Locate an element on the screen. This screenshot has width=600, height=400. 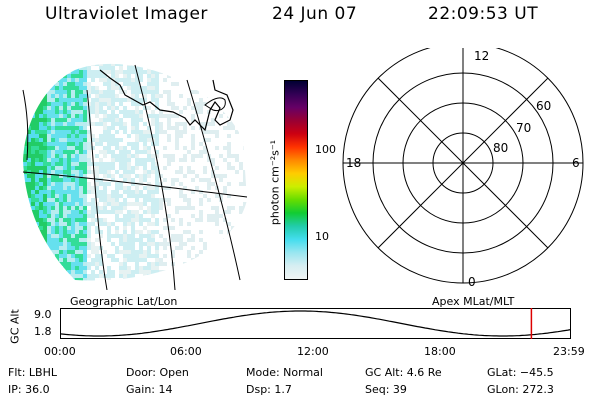
status-gain: Gain: 14 is located at coordinates (149, 389).